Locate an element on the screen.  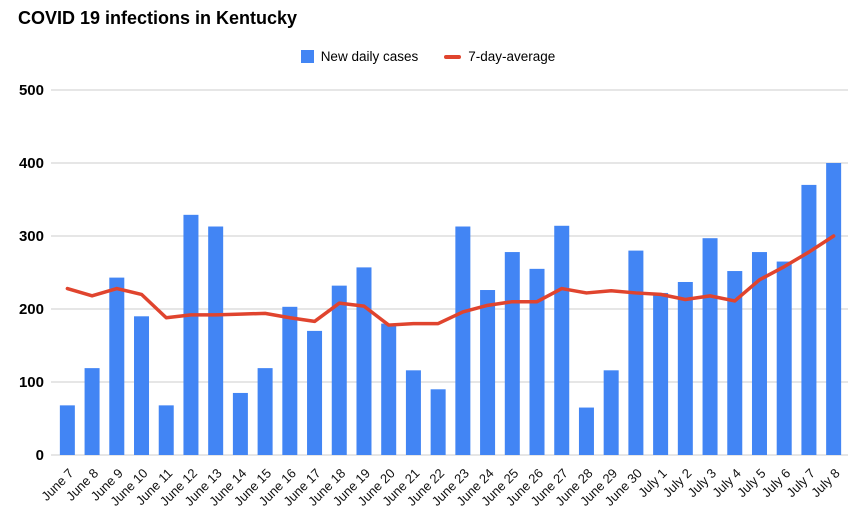
y-axis-tick-label: 100 is located at coordinates (31, 382).